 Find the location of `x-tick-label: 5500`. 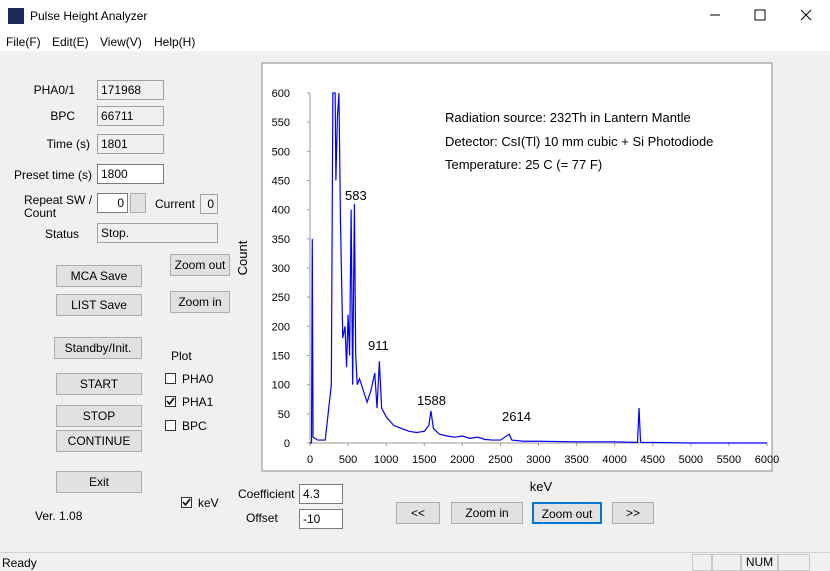

x-tick-label: 5500 is located at coordinates (729, 460).